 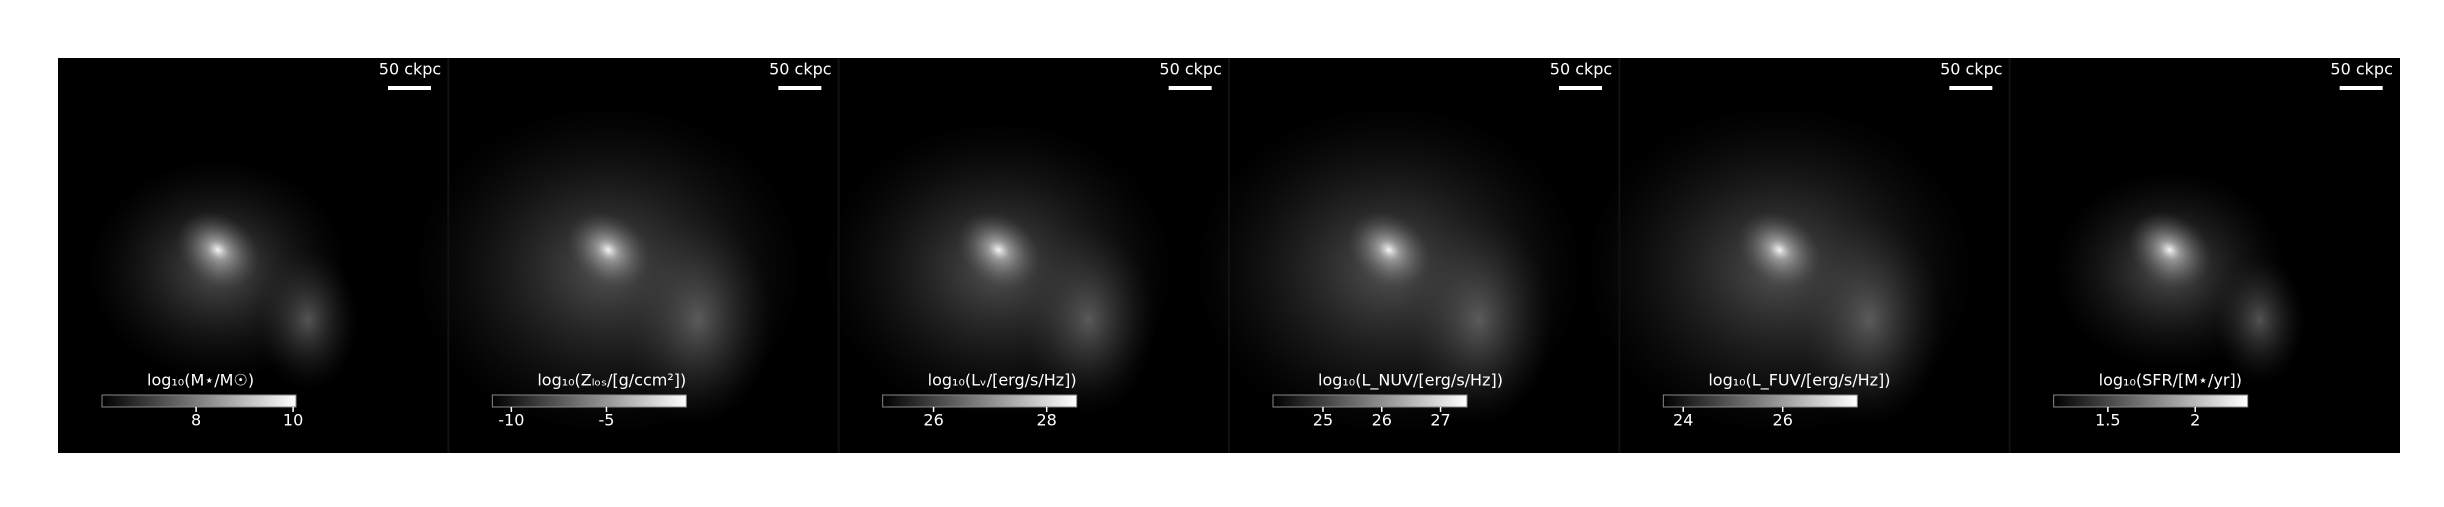 I want to click on colorbar-tick-label: 25, so click(x=1323, y=420).